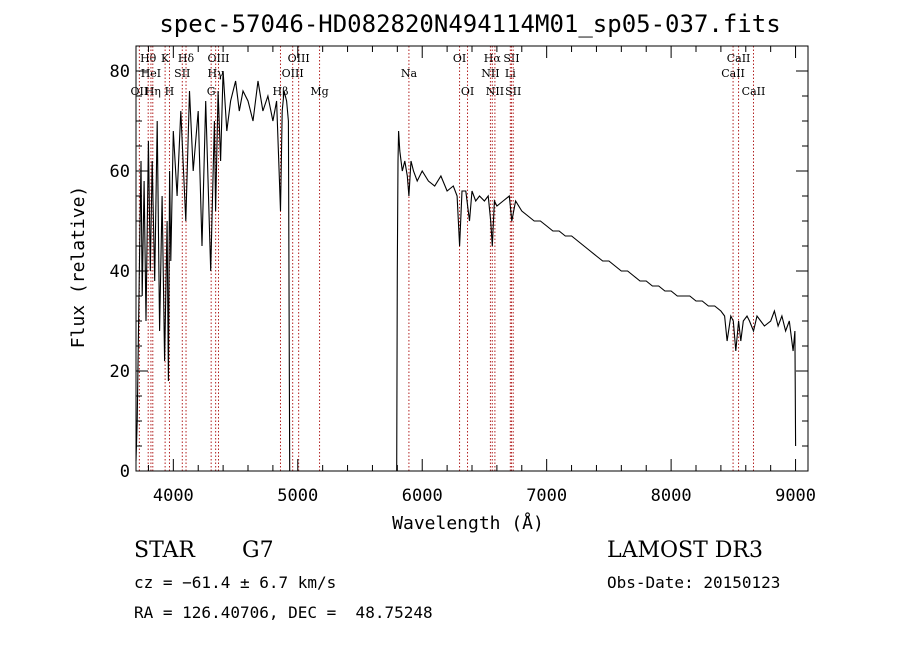 Image resolution: width=900 pixels, height=649 pixels. Describe the element at coordinates (293, 73) in the screenshot. I see `marker-label-12: OIII` at that location.